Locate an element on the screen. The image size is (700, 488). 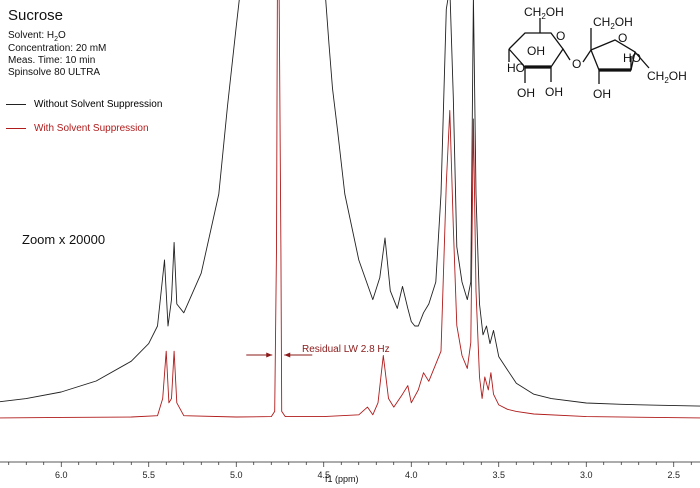
legend-item-without-suppression: Without Solvent Suppression is located at coordinates (84, 104).